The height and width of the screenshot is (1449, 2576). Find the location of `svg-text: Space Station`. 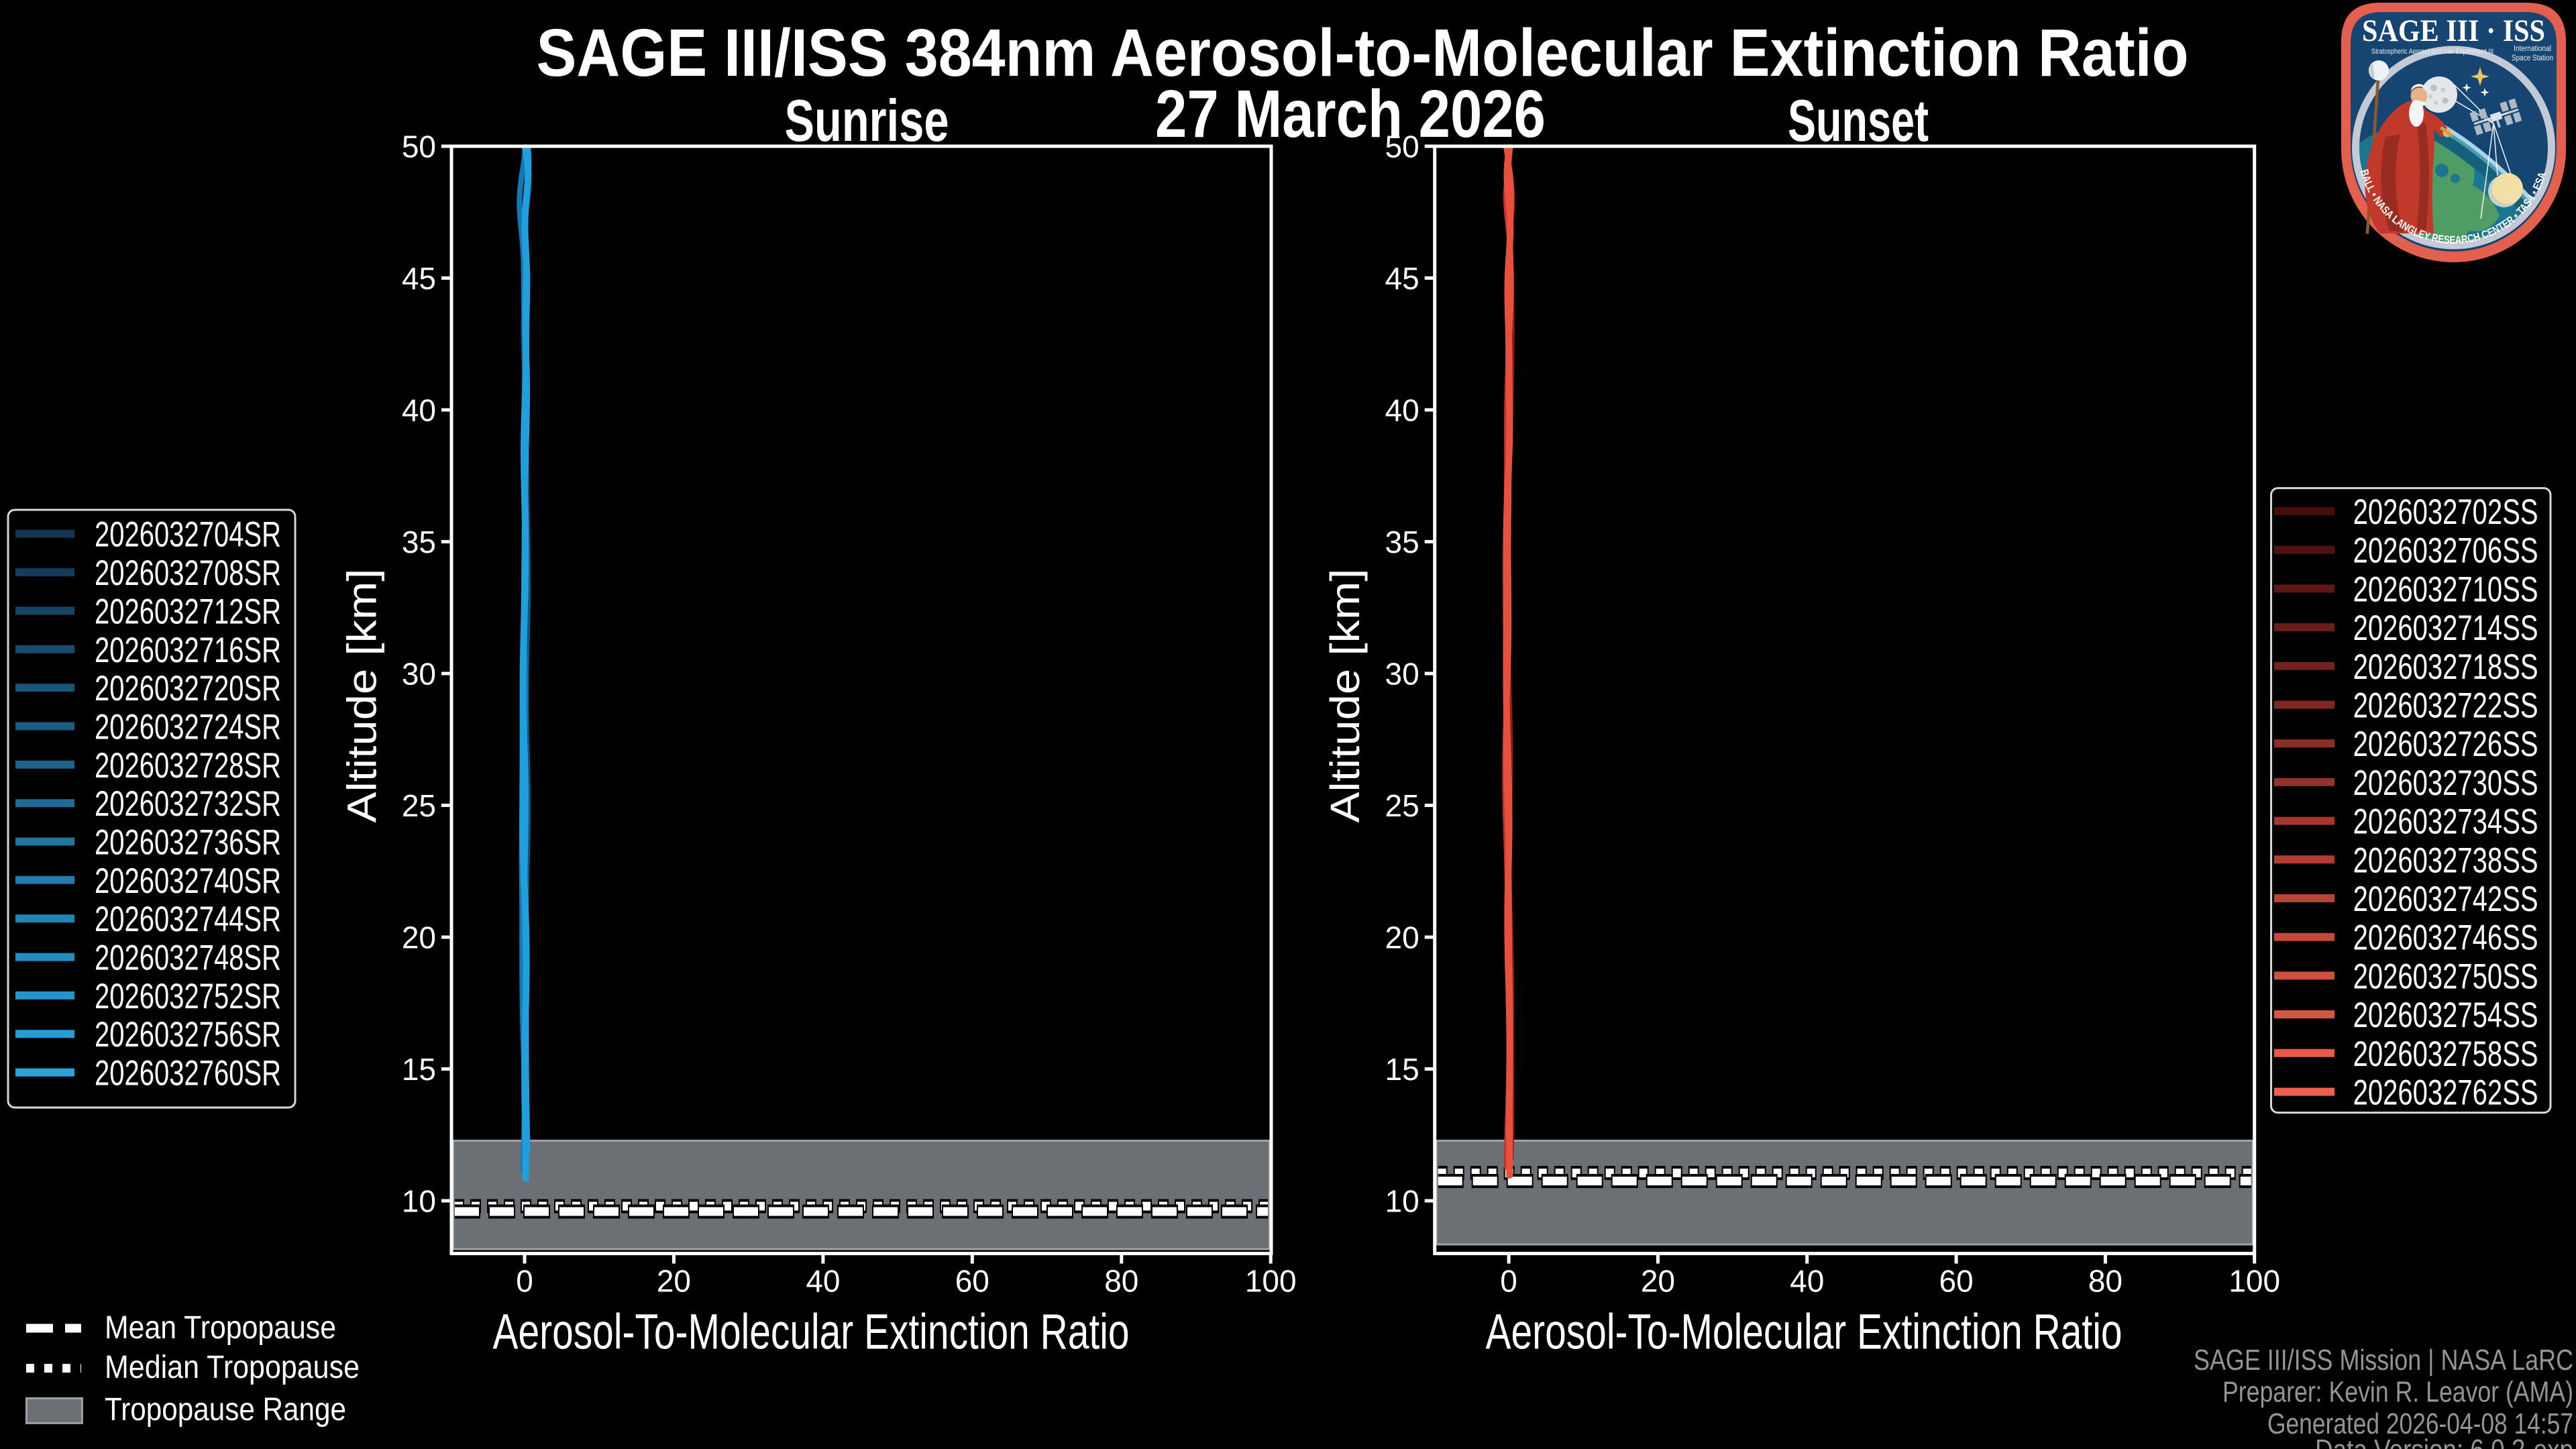

svg-text: Space Station is located at coordinates (2532, 58).